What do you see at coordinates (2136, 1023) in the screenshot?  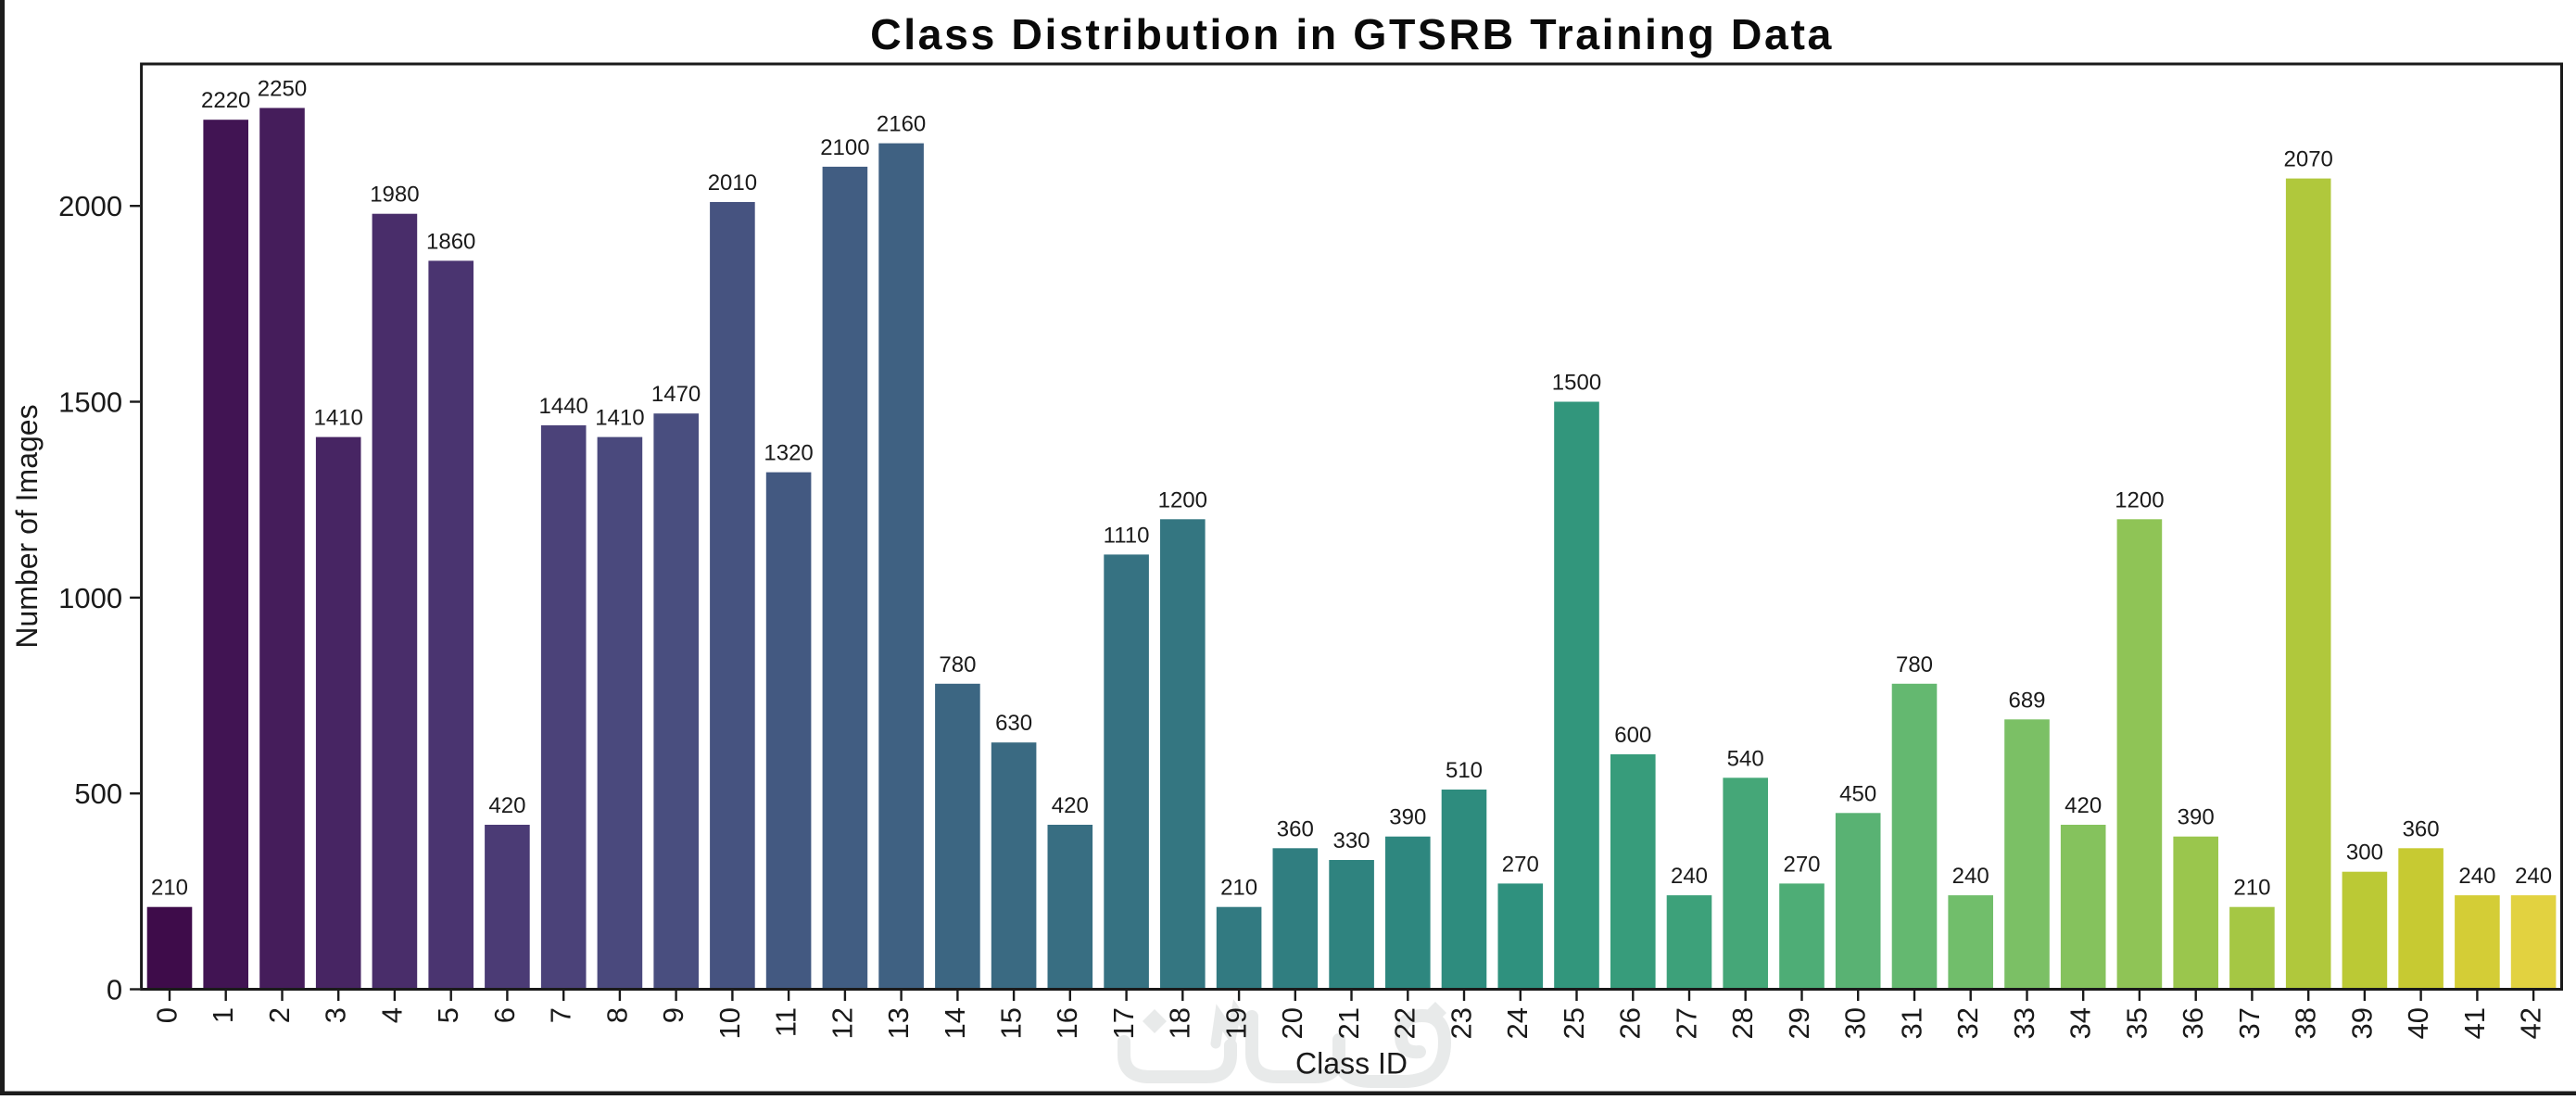 I see `svg-text: 35` at bounding box center [2136, 1023].